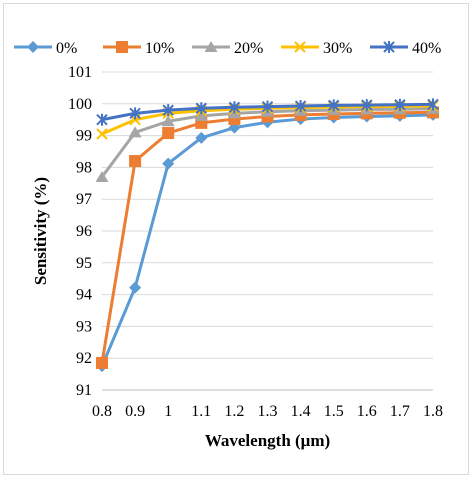 This screenshot has width=474, height=480. Describe the element at coordinates (80, 72) in the screenshot. I see `y-tick-label: 101` at that location.